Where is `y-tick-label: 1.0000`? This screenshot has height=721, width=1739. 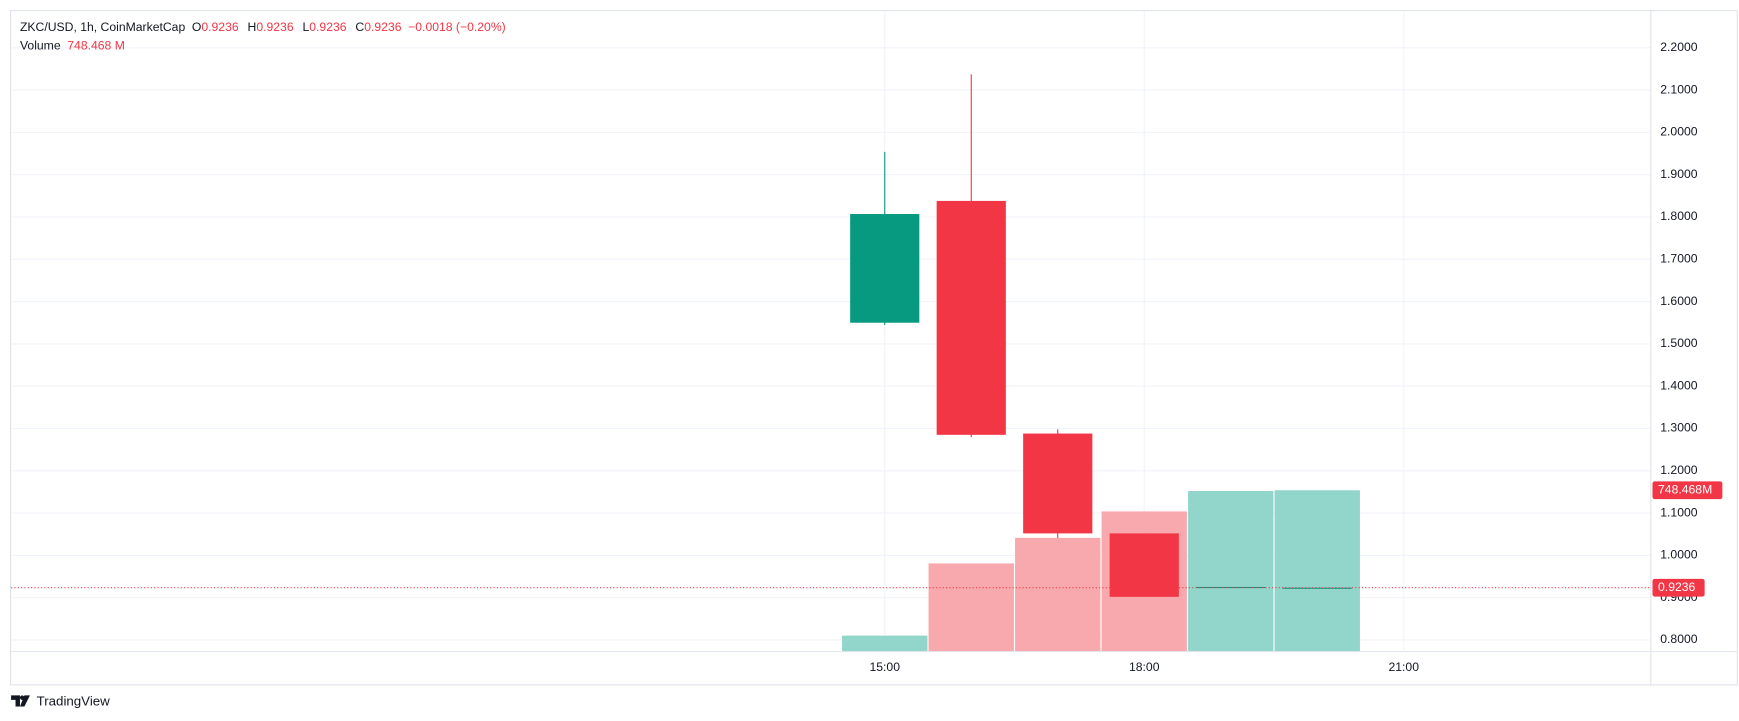 y-tick-label: 1.0000 is located at coordinates (1678, 555).